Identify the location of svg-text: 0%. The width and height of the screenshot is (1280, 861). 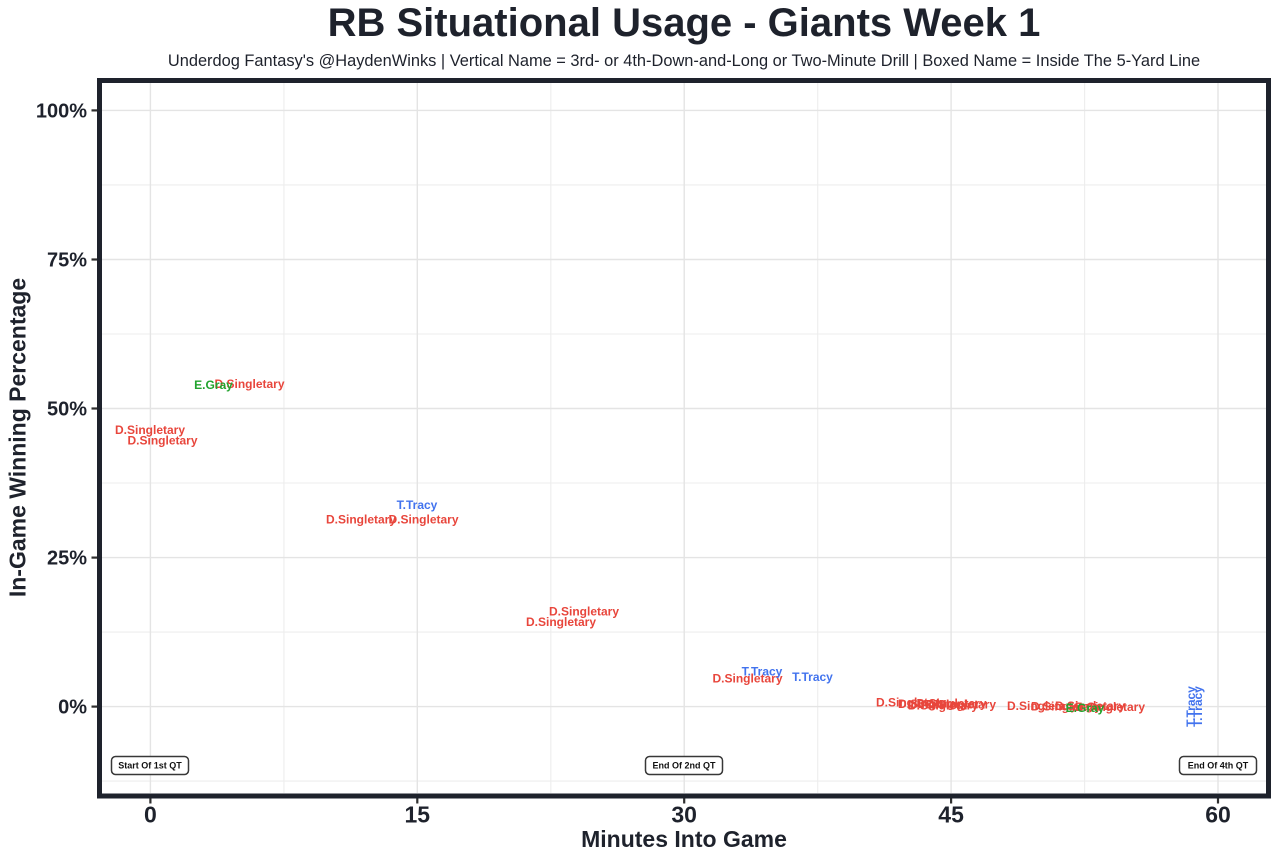
(72, 708).